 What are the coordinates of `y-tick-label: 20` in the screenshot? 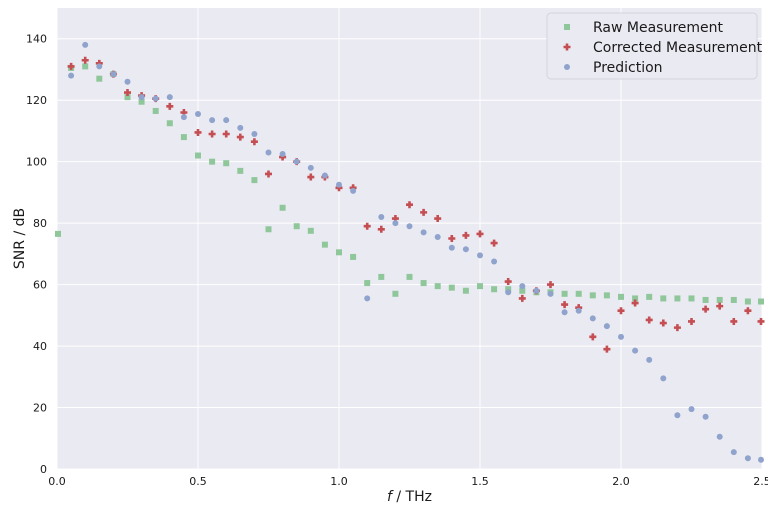 It's located at (40, 408).